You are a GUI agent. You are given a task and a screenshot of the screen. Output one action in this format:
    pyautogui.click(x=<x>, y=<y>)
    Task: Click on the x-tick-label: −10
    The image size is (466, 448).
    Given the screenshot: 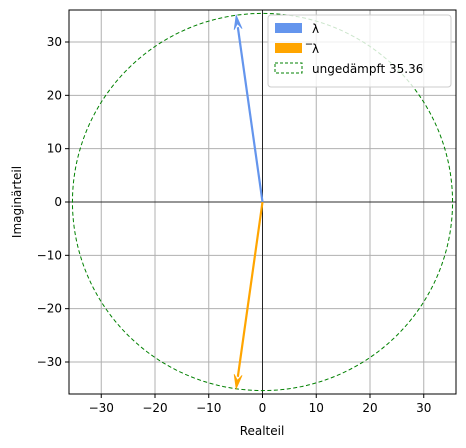 What is the action you would take?
    pyautogui.click(x=208, y=408)
    